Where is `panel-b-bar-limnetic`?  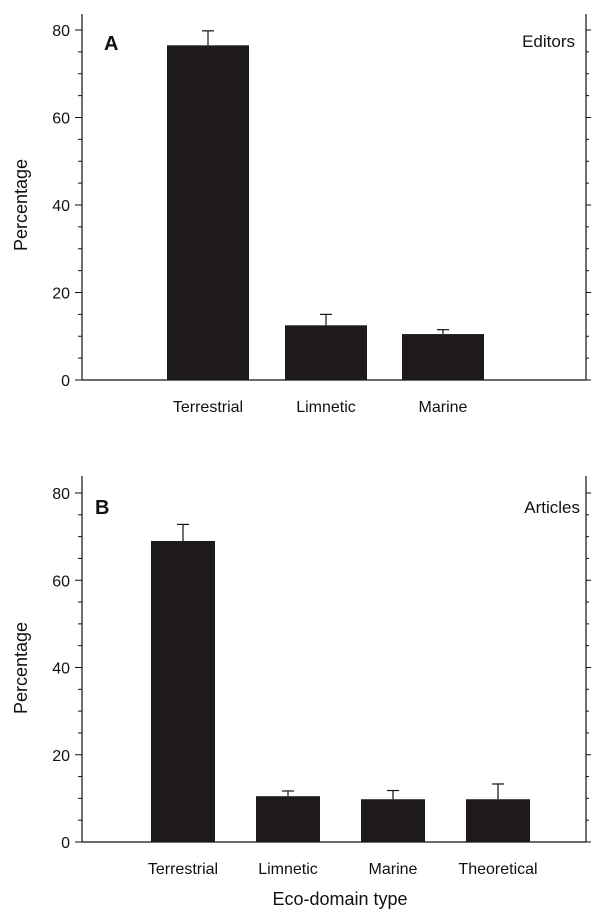 panel-b-bar-limnetic is located at coordinates (288, 819).